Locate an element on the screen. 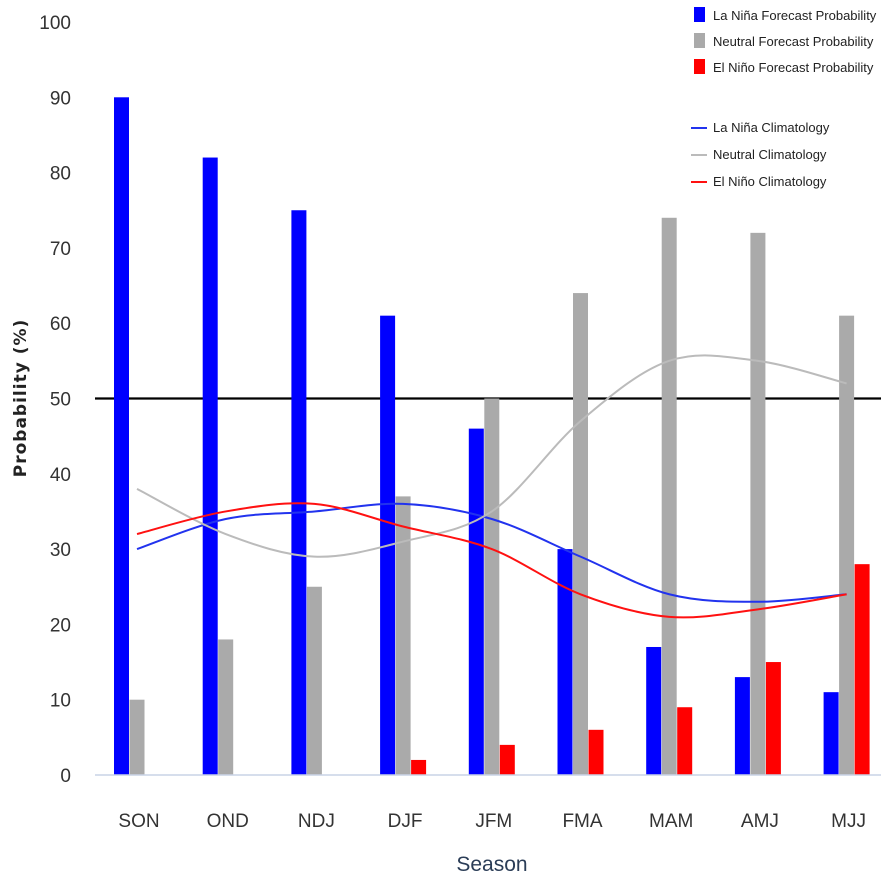 The image size is (881, 883). bar-neutral-ndj is located at coordinates (314, 680).